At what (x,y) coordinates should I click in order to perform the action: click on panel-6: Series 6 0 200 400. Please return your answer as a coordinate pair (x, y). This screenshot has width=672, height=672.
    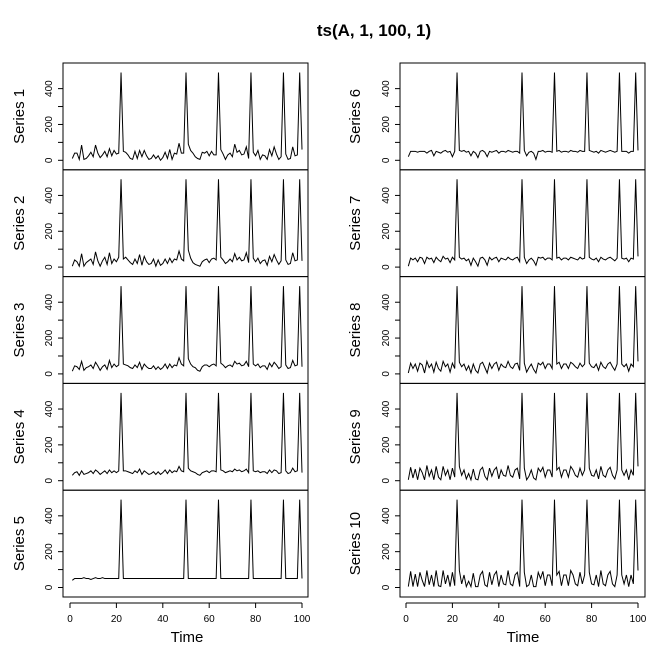
    Looking at the image, I should click on (496, 116).